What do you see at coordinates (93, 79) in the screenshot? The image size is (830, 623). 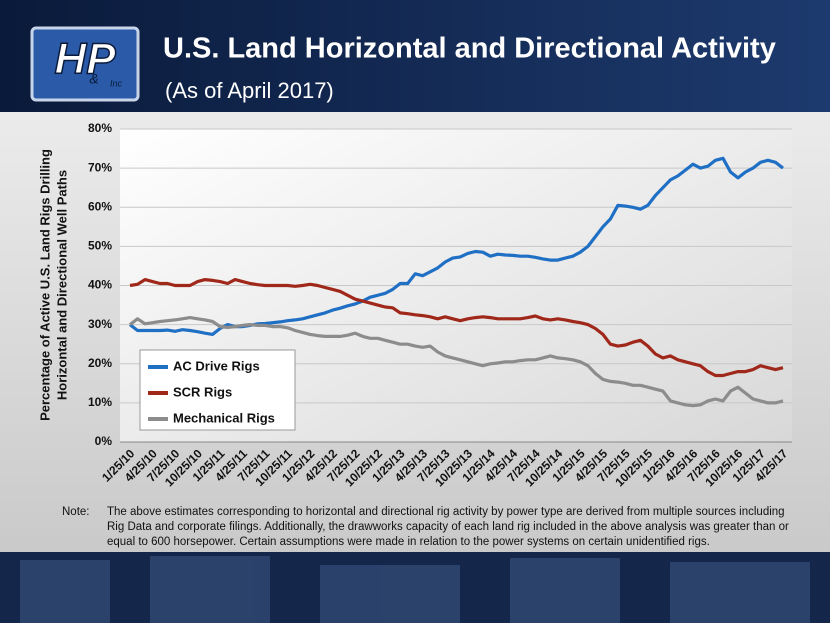 I see `logo-amp: &` at bounding box center [93, 79].